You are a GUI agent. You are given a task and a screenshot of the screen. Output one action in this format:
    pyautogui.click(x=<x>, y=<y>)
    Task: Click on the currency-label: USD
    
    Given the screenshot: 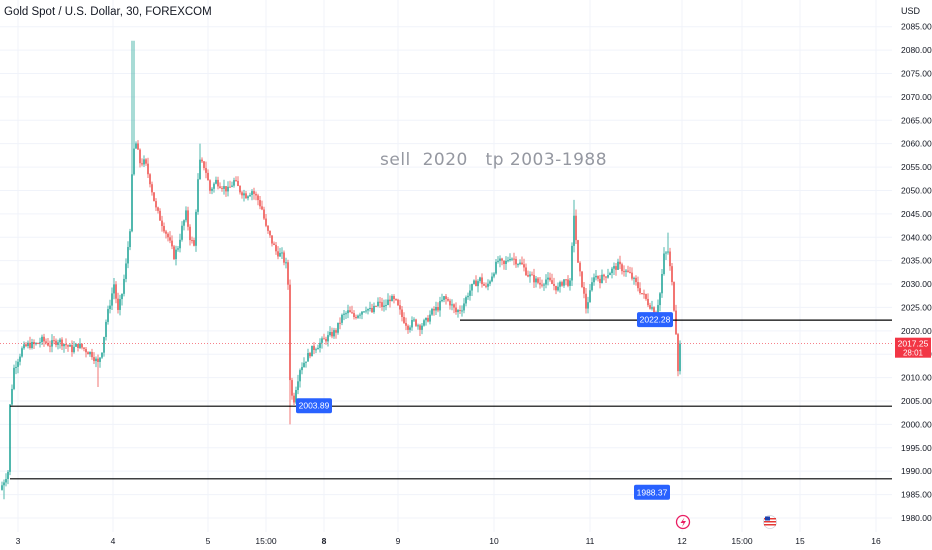 What is the action you would take?
    pyautogui.click(x=911, y=11)
    